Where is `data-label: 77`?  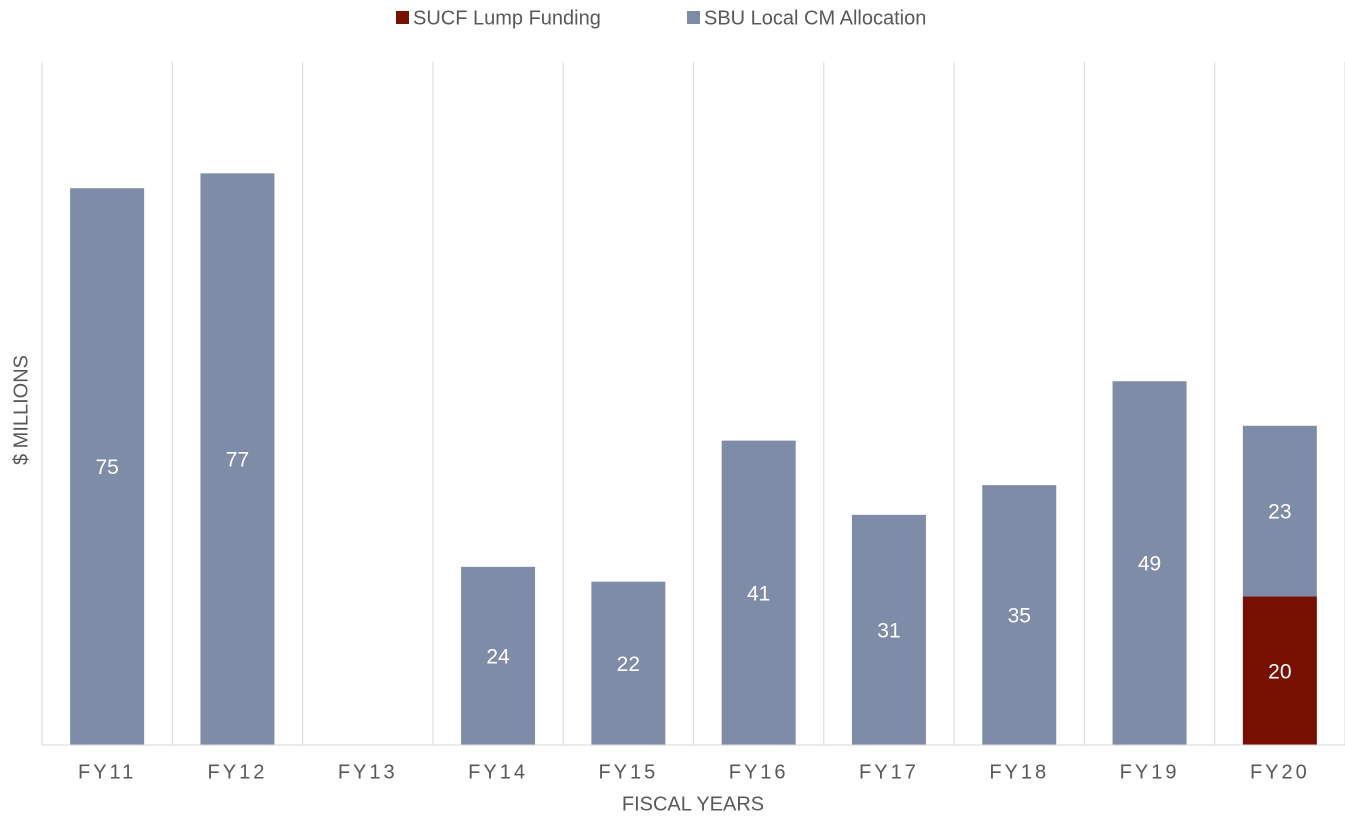 data-label: 77 is located at coordinates (237, 460).